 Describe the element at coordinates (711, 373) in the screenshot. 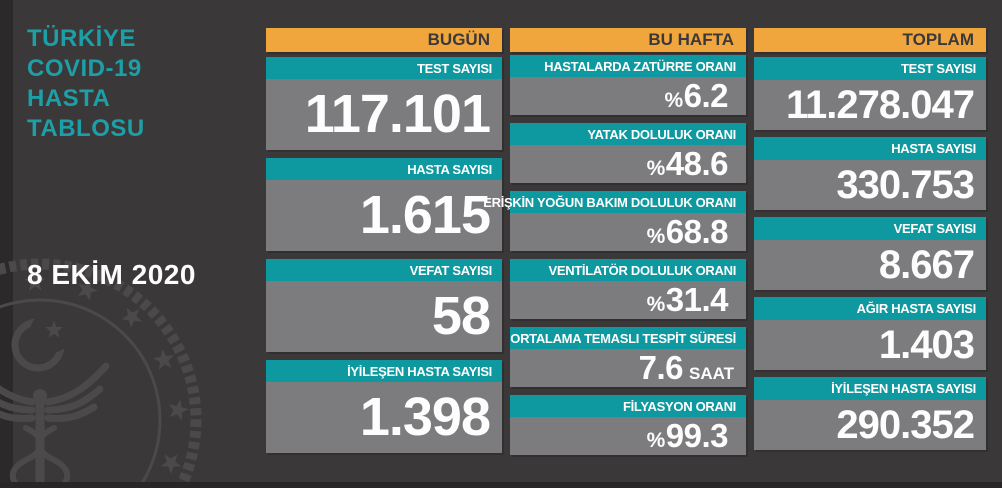

I see `stat-unit: SAAT` at that location.